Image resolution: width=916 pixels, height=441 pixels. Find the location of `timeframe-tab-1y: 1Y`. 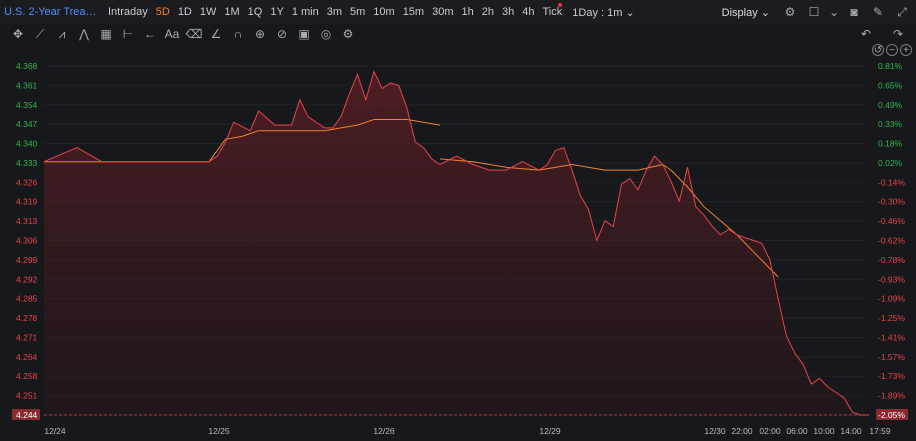

timeframe-tab-1y: 1Y is located at coordinates (277, 12).